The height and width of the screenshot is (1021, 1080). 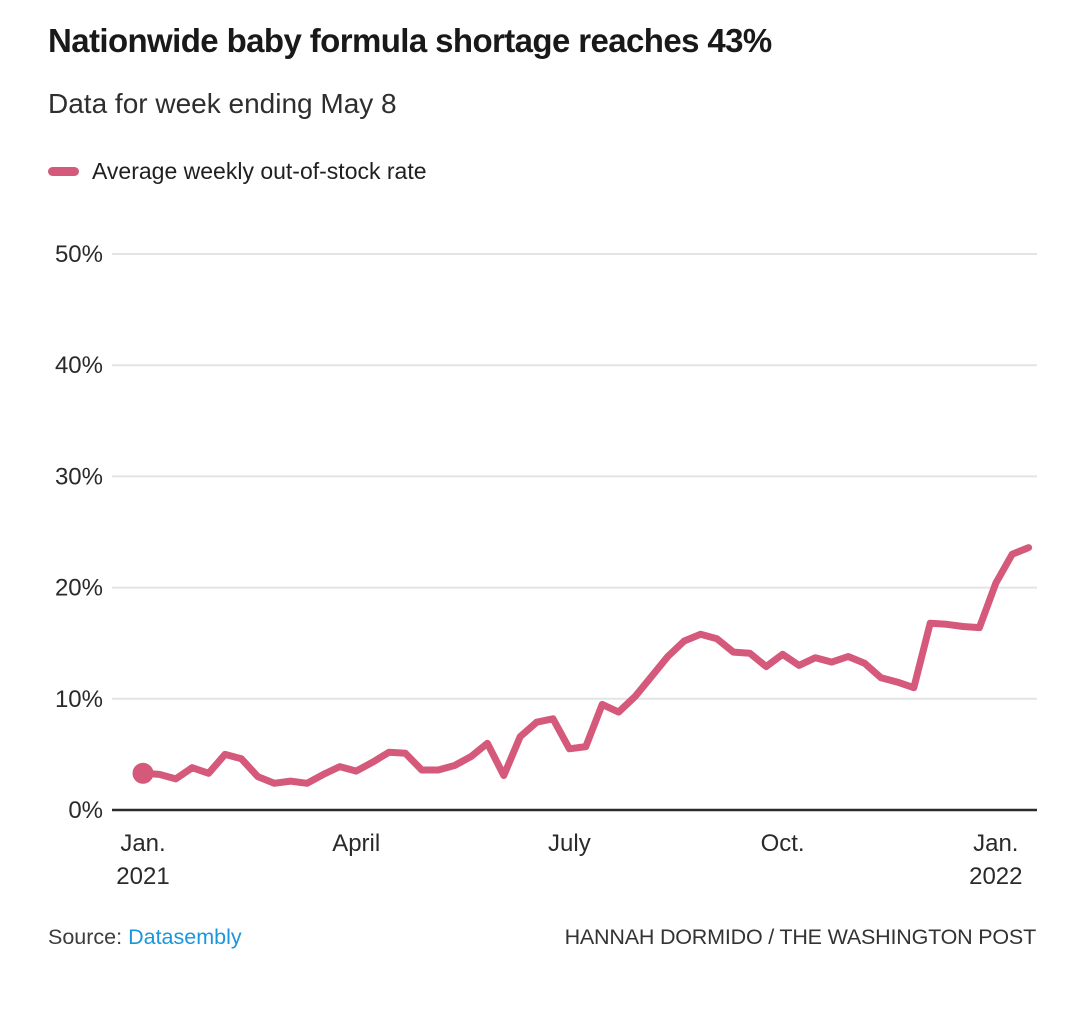 I want to click on y-tick-label: 10%, so click(x=79, y=699).